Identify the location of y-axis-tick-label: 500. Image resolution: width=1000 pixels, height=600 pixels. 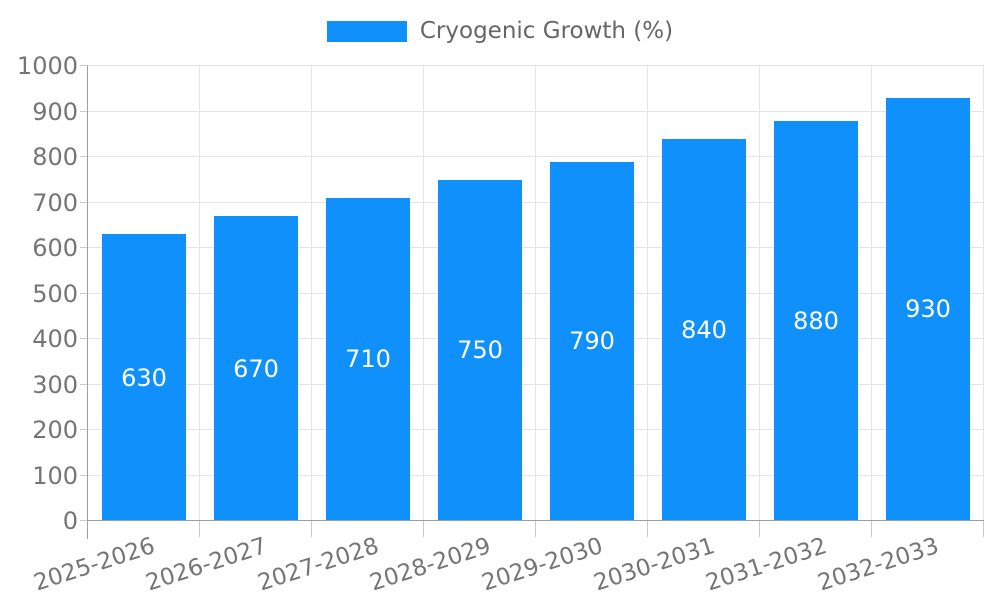
(55, 293).